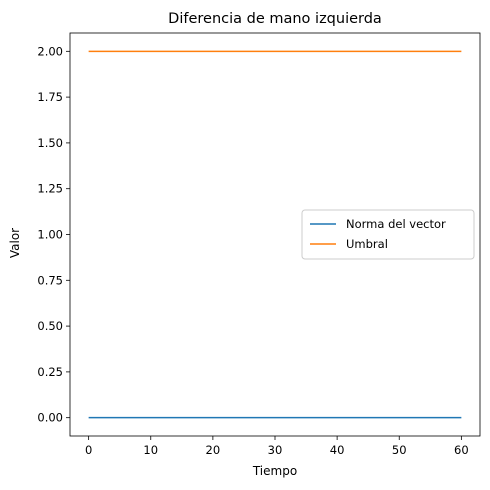  What do you see at coordinates (337, 450) in the screenshot?
I see `x-tick-label: 40` at bounding box center [337, 450].